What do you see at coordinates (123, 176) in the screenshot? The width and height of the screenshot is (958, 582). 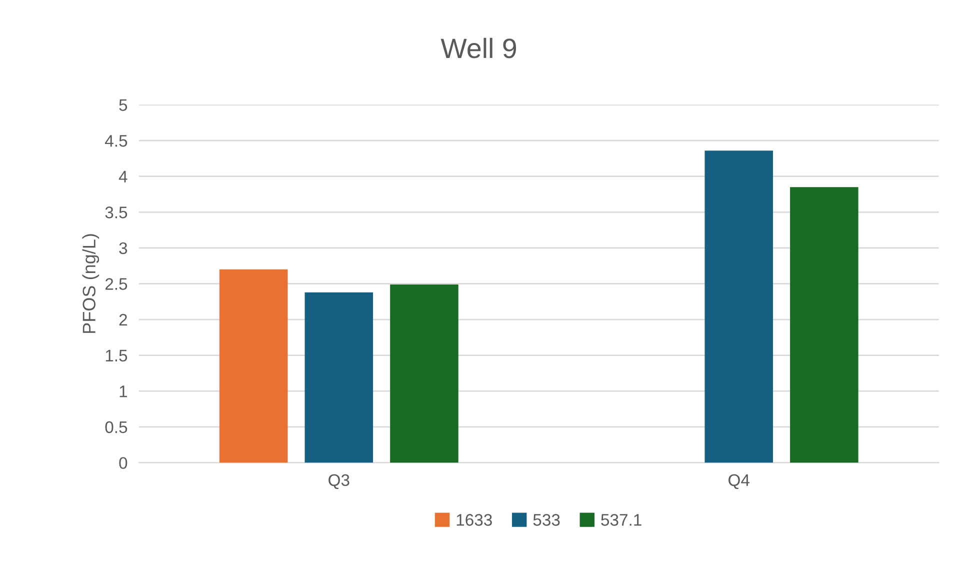 I see `y-tick-label: 4` at bounding box center [123, 176].